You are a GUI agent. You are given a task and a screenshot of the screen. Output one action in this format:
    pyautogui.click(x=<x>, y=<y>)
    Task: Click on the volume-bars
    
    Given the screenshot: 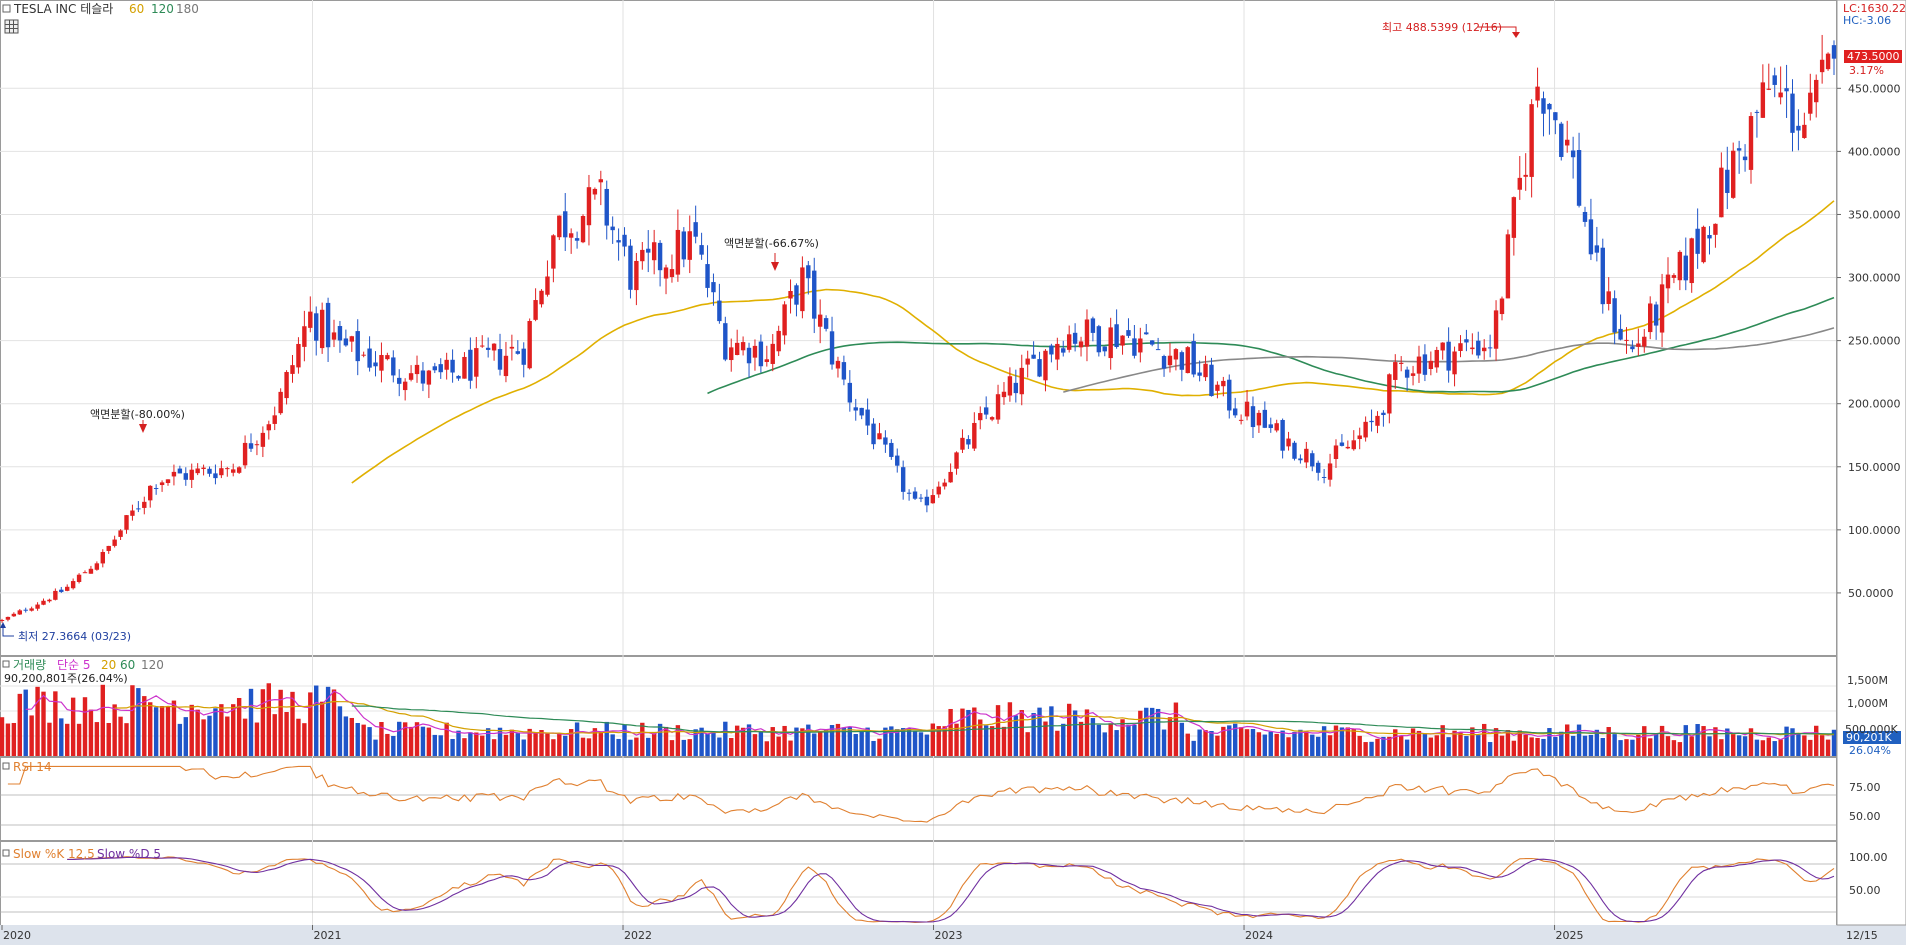 What is the action you would take?
    pyautogui.click(x=918, y=719)
    